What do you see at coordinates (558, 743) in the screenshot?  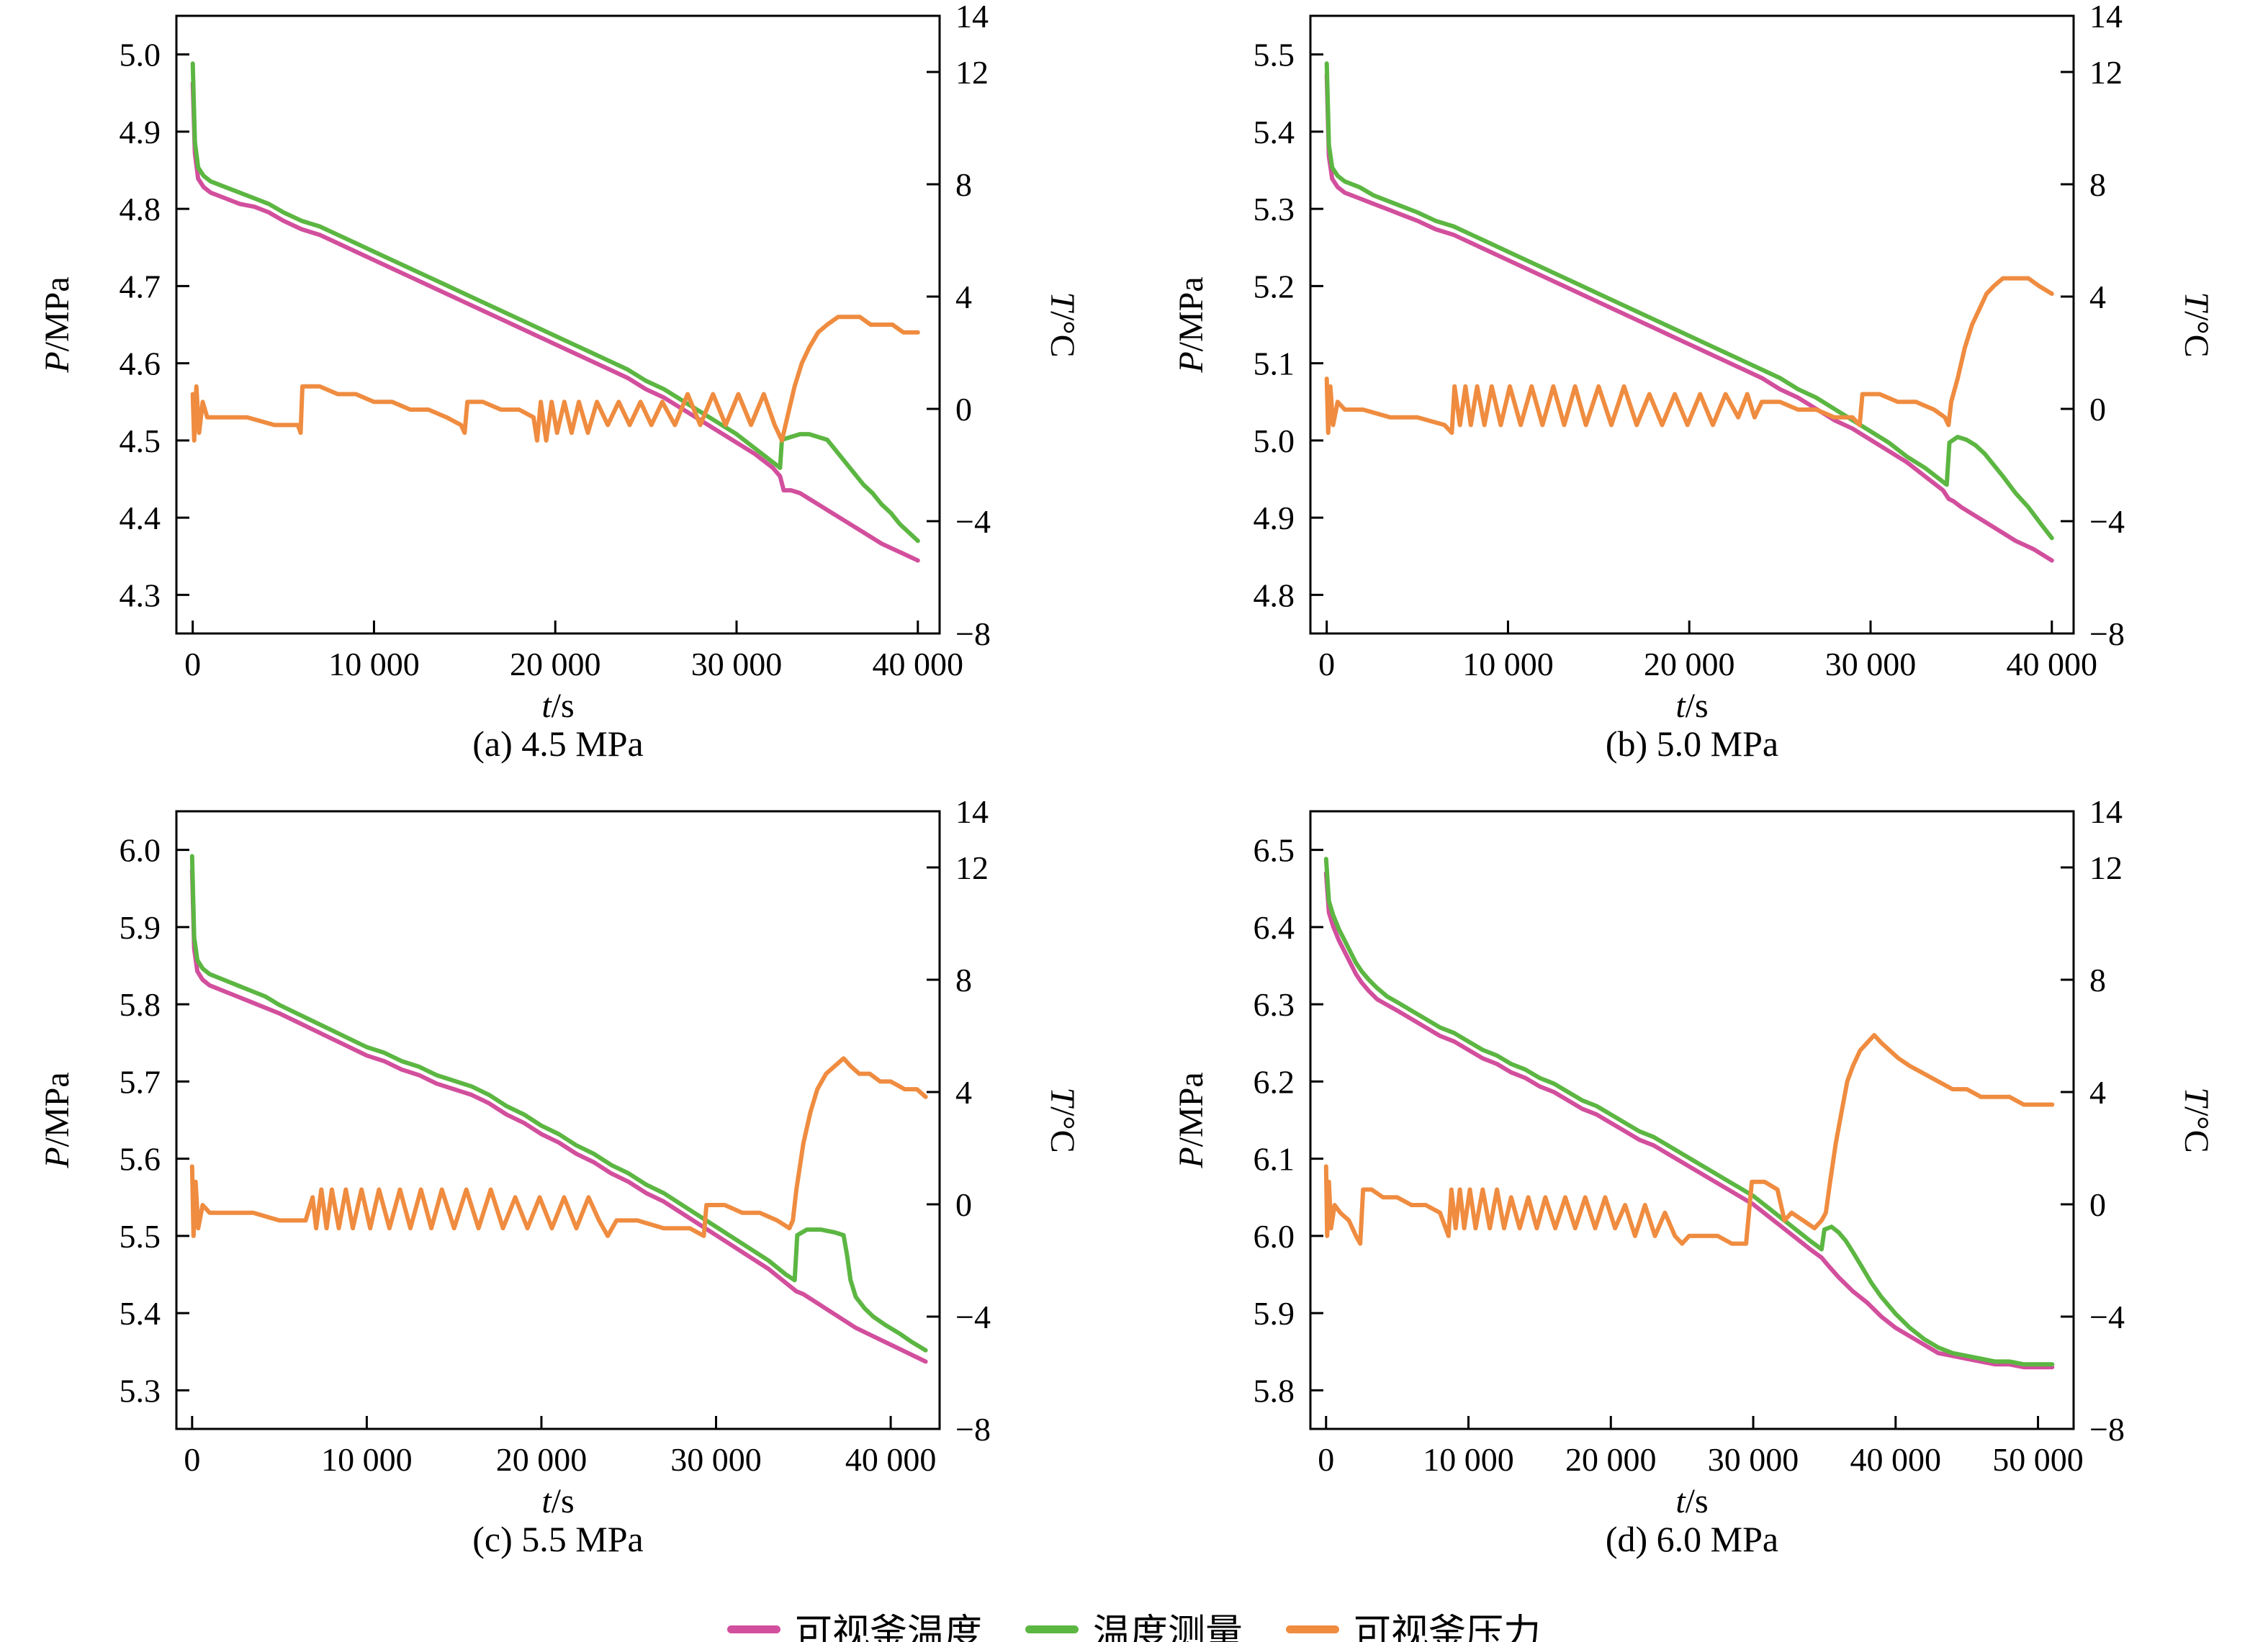 I see `chart-a-caption: (a) 4.5 MPa` at bounding box center [558, 743].